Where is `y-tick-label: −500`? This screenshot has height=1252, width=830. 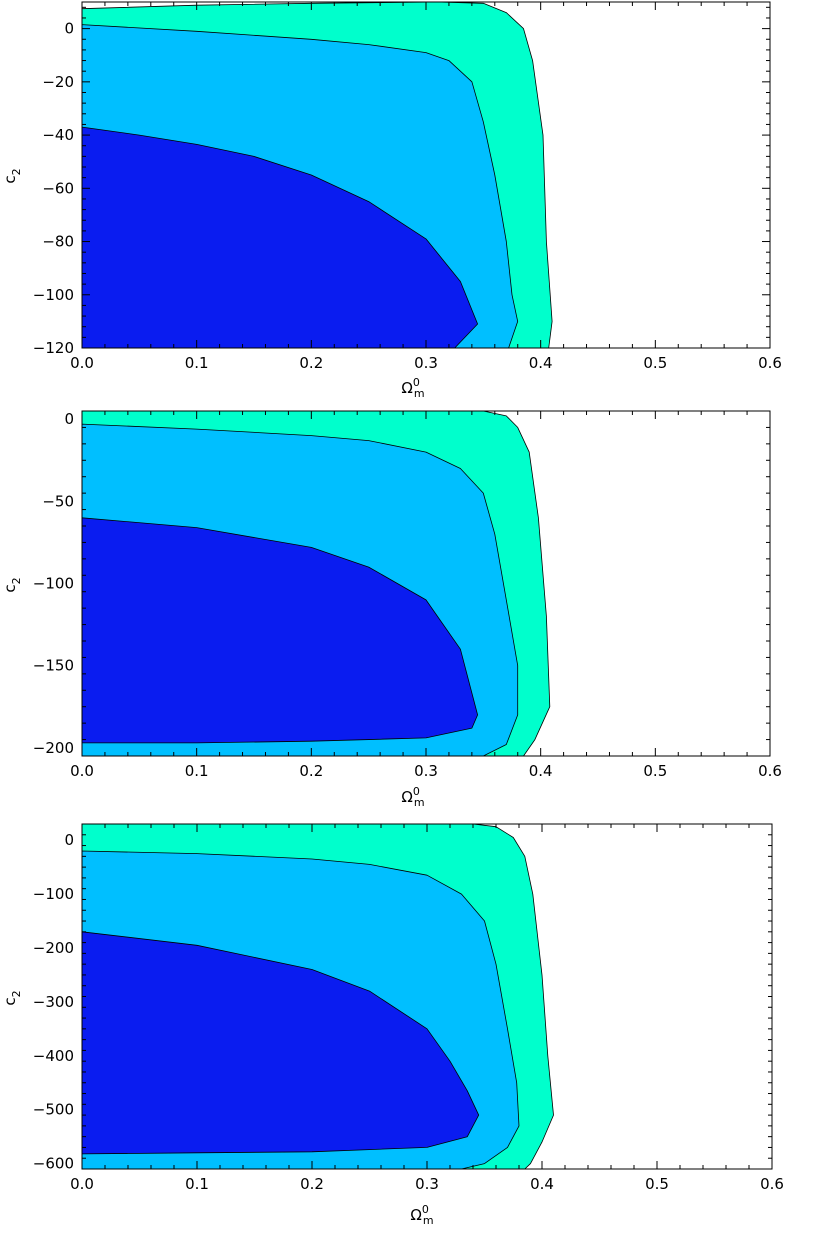
y-tick-label: −500 is located at coordinates (53, 1110).